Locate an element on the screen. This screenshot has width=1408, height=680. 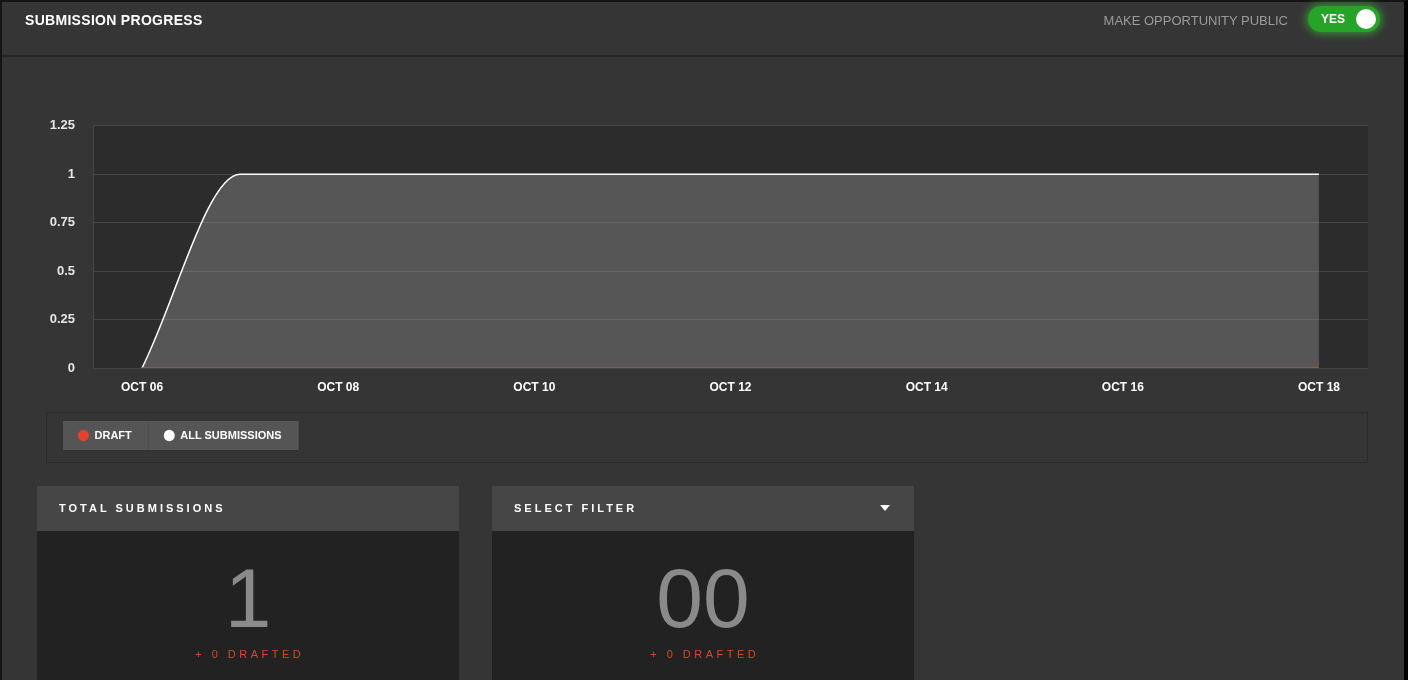
y-tick-label: 1.25 is located at coordinates (62, 125).